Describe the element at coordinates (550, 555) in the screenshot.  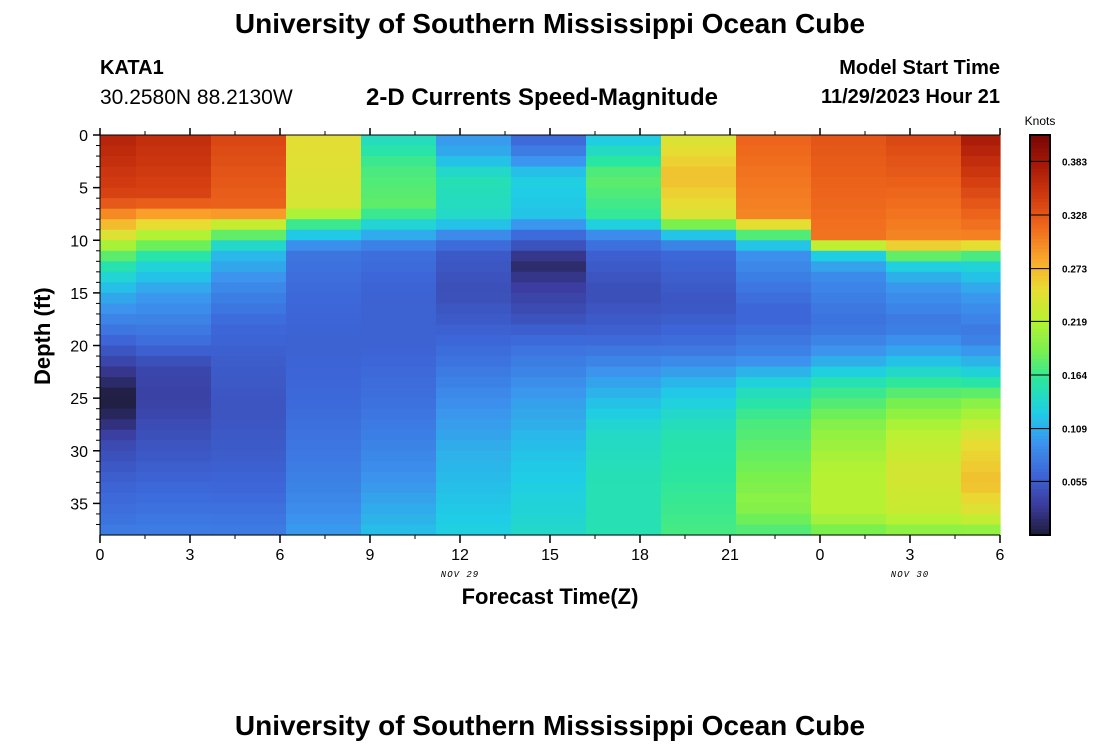
I see `x-tick-label: 15` at that location.